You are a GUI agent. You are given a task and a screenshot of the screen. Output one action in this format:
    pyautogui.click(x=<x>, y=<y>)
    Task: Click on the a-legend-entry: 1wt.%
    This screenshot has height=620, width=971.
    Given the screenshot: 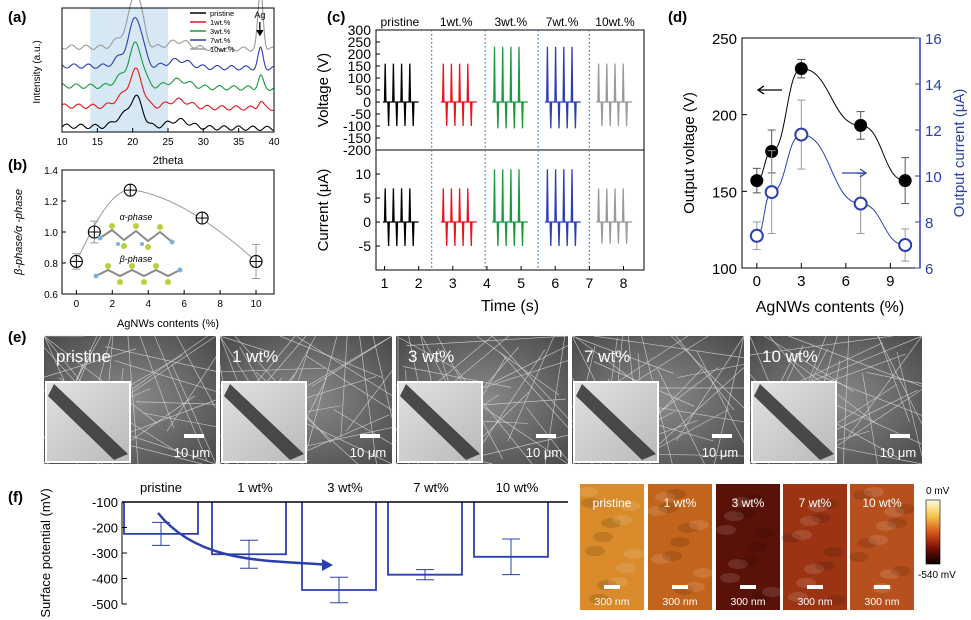 What is the action you would take?
    pyautogui.click(x=220, y=22)
    